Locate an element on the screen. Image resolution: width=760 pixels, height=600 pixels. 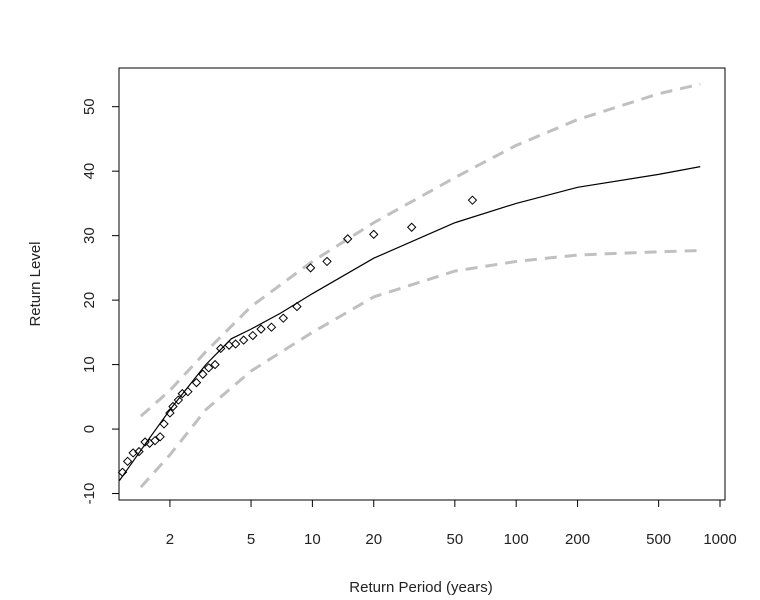
x-tick-label: 20 is located at coordinates (373, 539).